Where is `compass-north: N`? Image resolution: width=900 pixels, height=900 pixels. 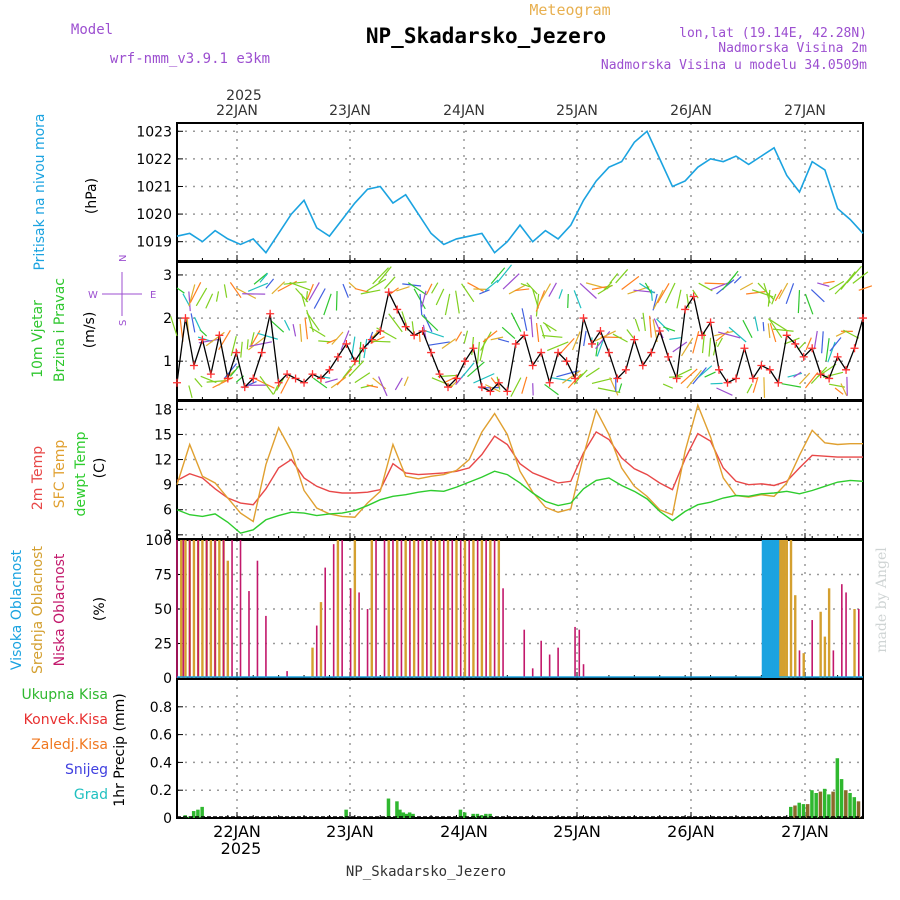
compass-north: N is located at coordinates (123, 258).